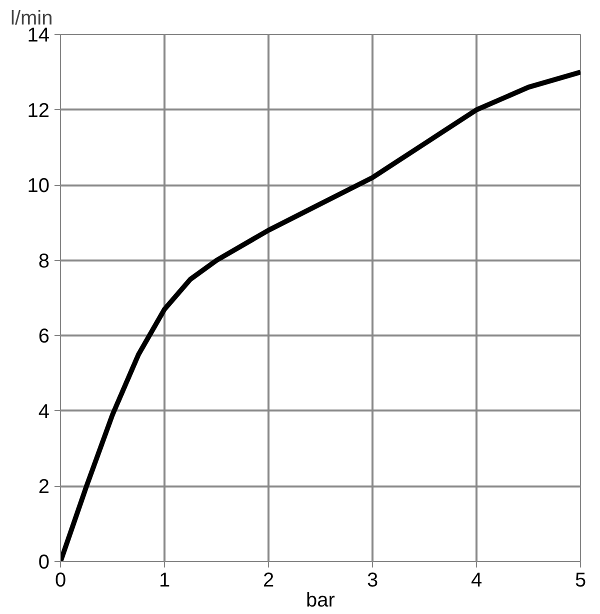 This screenshot has height=614, width=600. Describe the element at coordinates (321, 601) in the screenshot. I see `x-axis-title: bar` at that location.